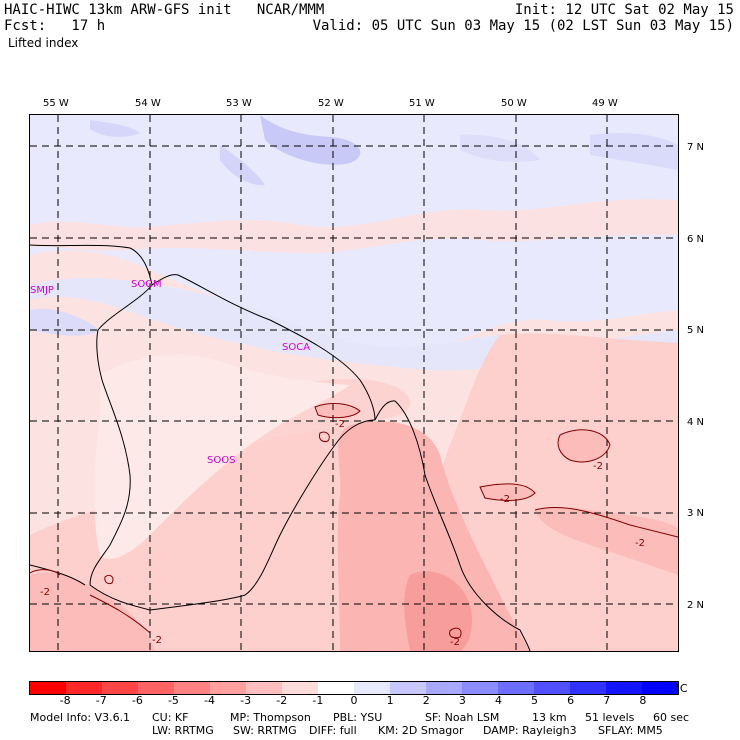 The height and width of the screenshot is (740, 740). What do you see at coordinates (610, 717) in the screenshot?
I see `levels: 51 levels` at bounding box center [610, 717].